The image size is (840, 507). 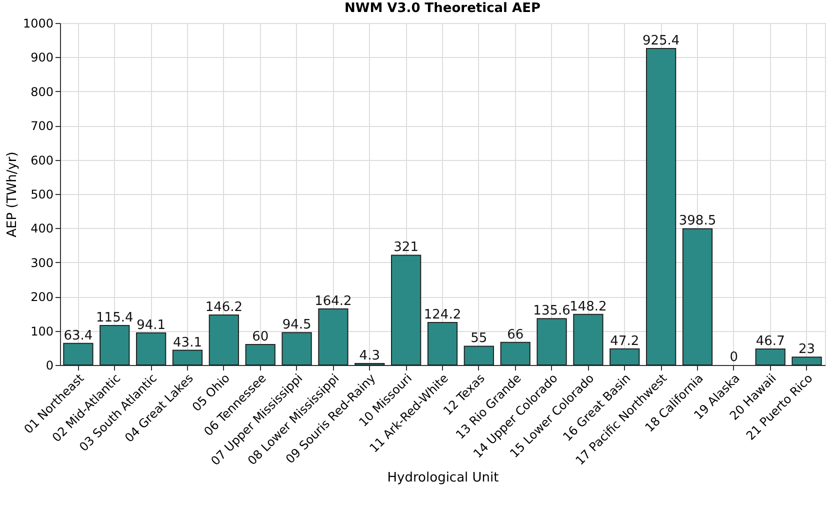 I want to click on y-tick-label: 800, so click(x=42, y=91).